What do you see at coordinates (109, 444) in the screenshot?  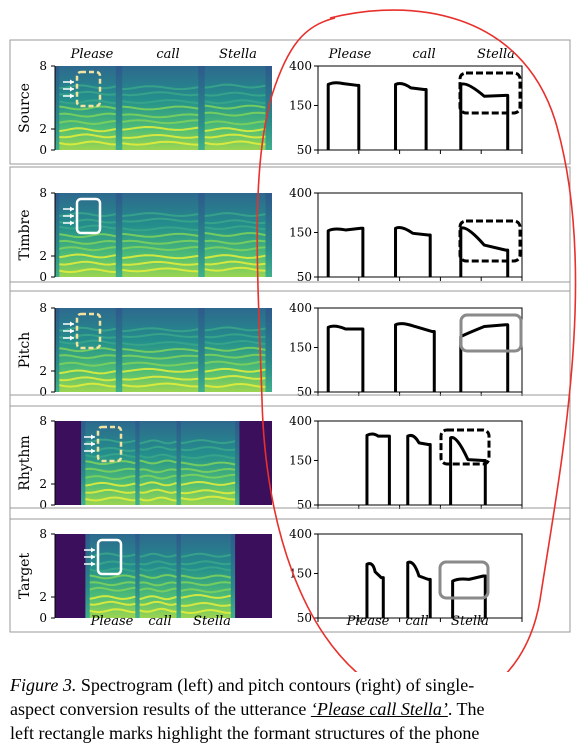 I see `formant-highlight-box` at bounding box center [109, 444].